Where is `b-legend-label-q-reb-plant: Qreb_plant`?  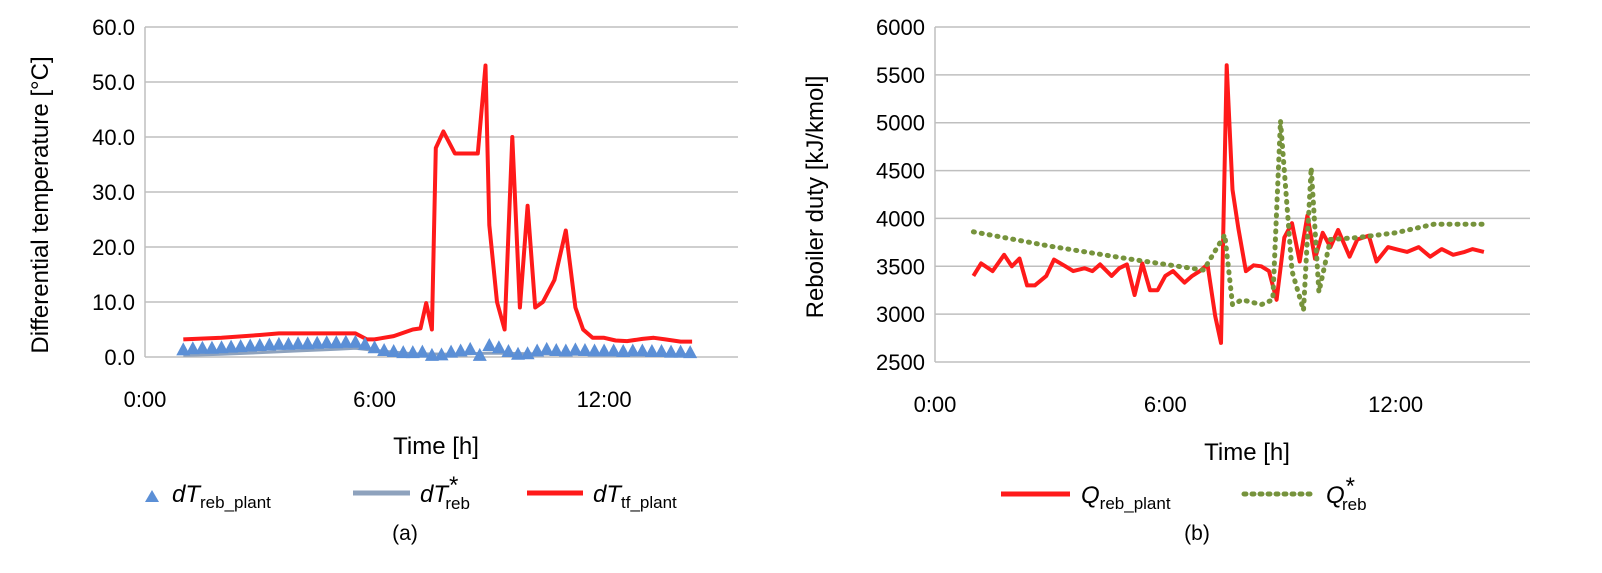 b-legend-label-q-reb-plant: Qreb_plant is located at coordinates (1126, 497).